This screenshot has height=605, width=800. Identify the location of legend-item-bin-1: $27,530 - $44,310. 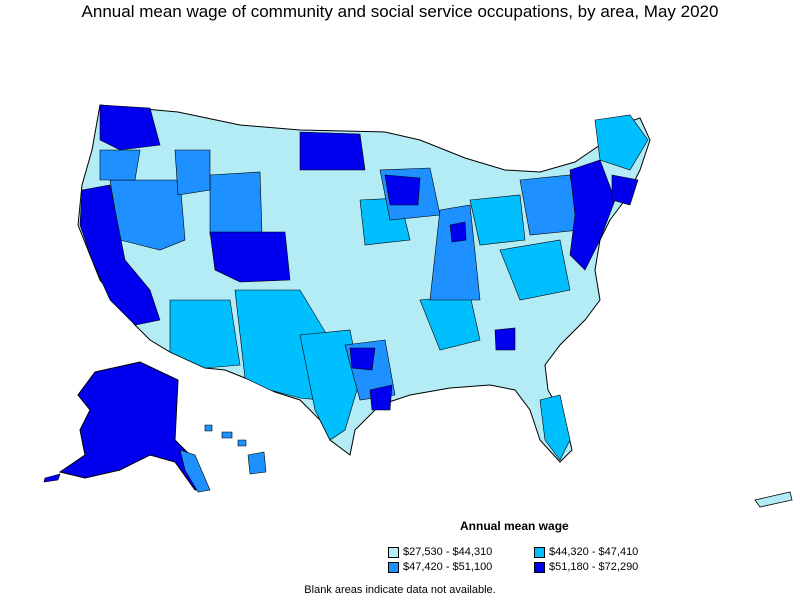
(440, 552).